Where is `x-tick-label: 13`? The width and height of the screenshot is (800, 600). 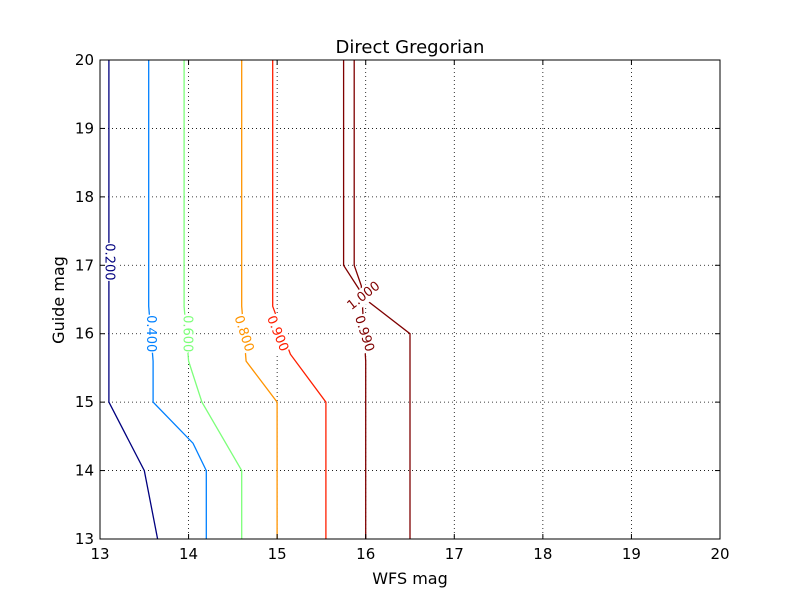 x-tick-label: 13 is located at coordinates (99, 554).